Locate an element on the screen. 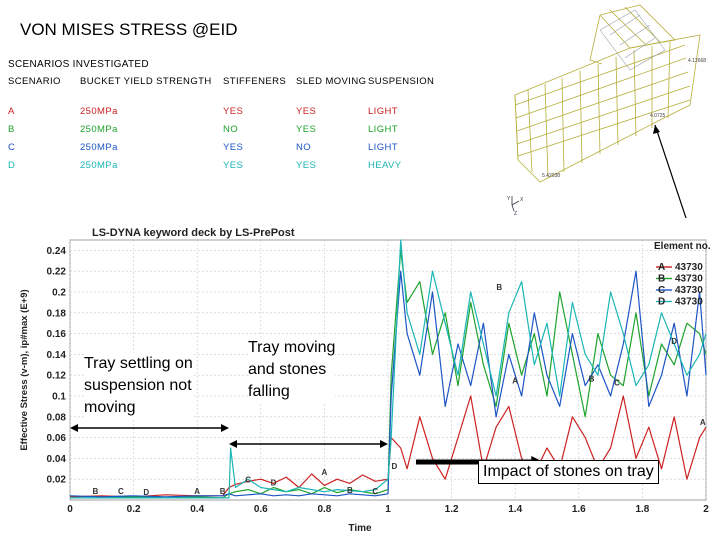 This screenshot has width=720, height=540. annotation-moving: Tray moving and stones falling is located at coordinates (292, 370).